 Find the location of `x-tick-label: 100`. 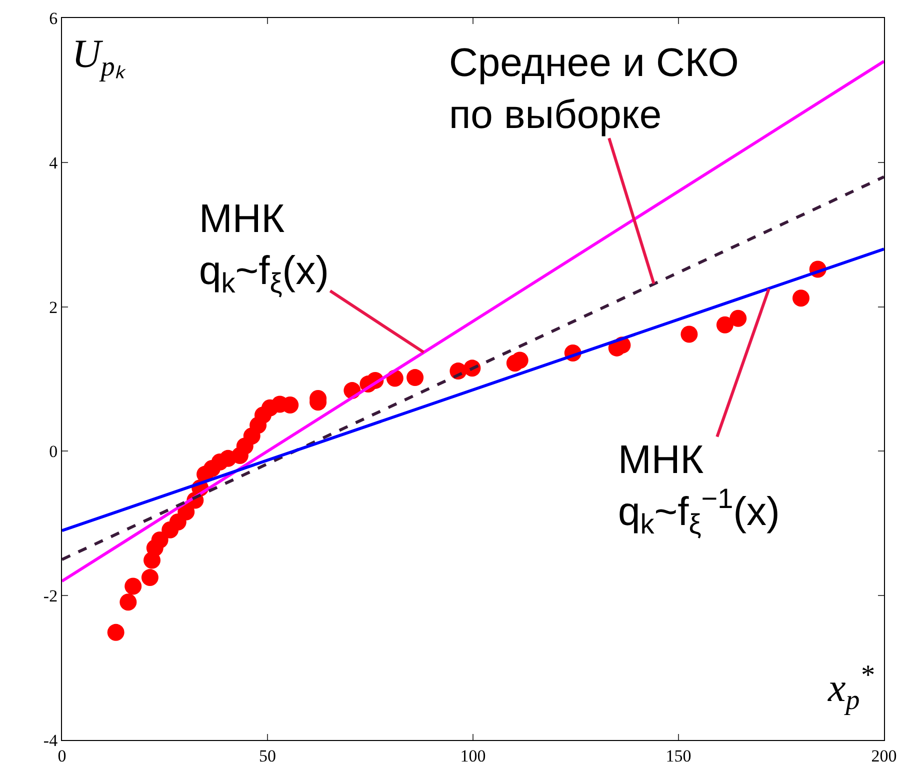

x-tick-label: 100 is located at coordinates (473, 756).